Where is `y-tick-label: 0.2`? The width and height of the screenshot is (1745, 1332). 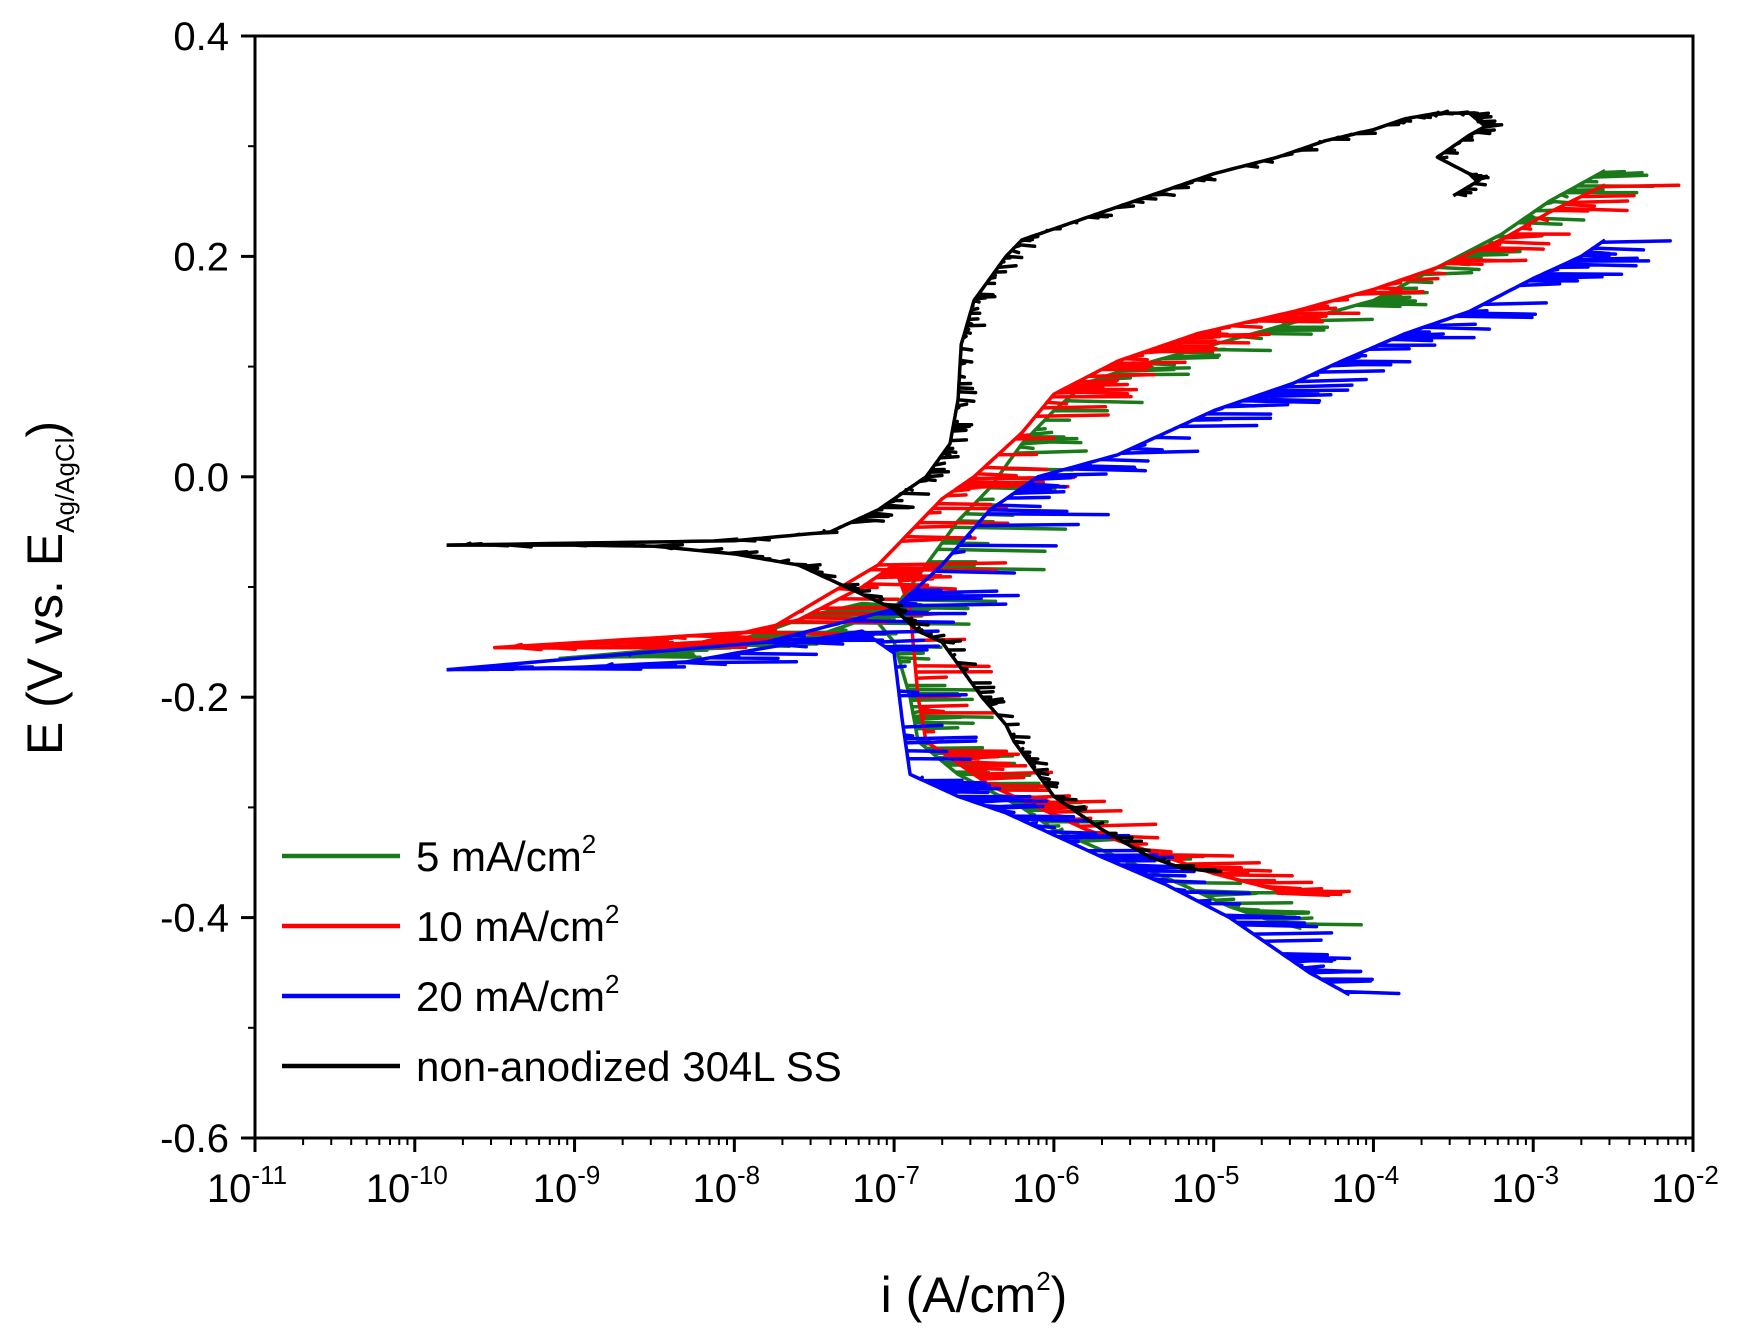 y-tick-label: 0.2 is located at coordinates (201, 257).